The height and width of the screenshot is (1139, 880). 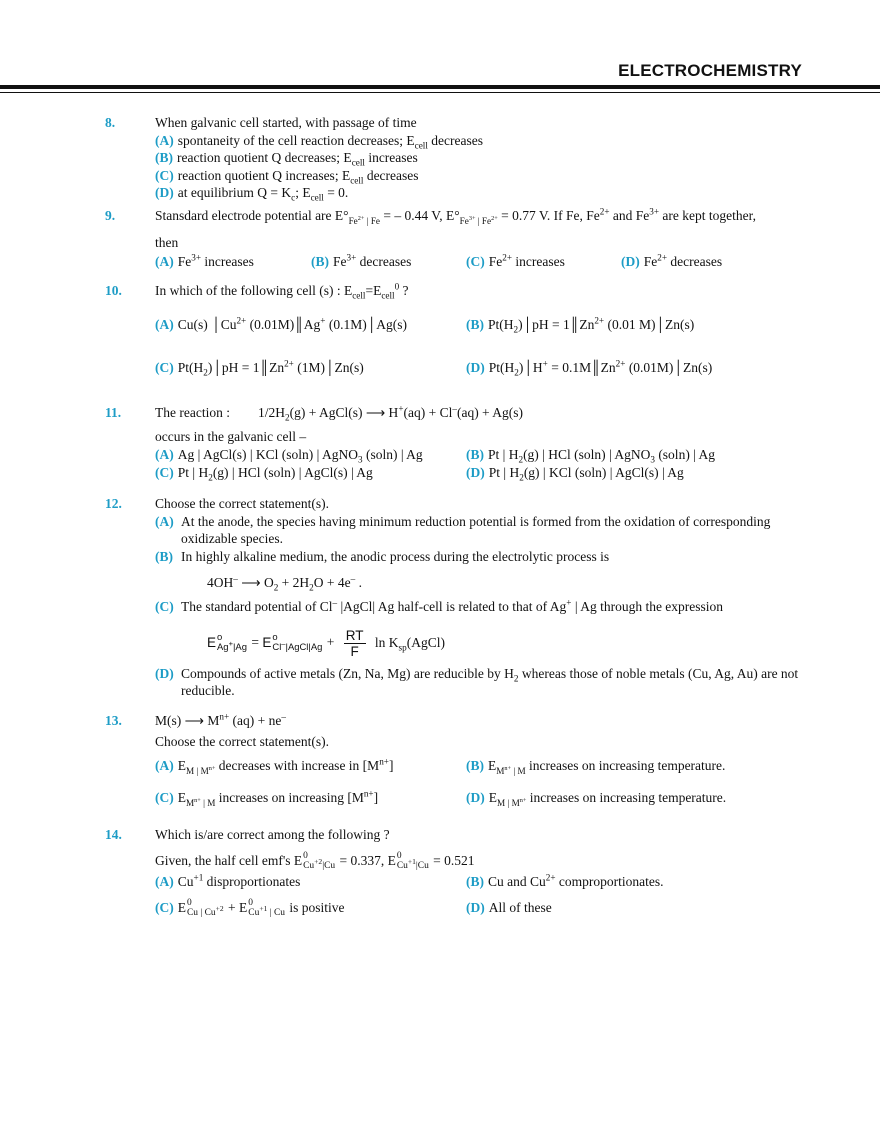 I want to click on option-text: E 0 Cu | Cu+2 + E 0 Cu+1 | Cu is positive, so click(x=261, y=908).